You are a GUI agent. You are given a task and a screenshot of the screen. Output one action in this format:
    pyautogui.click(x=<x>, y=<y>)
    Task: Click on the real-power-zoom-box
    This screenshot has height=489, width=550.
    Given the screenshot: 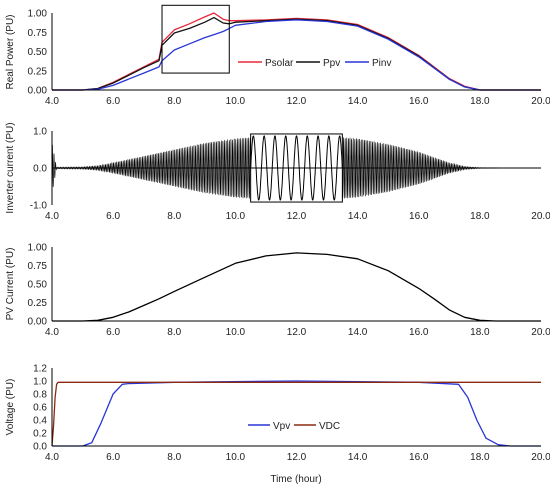 What is the action you would take?
    pyautogui.click(x=195, y=39)
    